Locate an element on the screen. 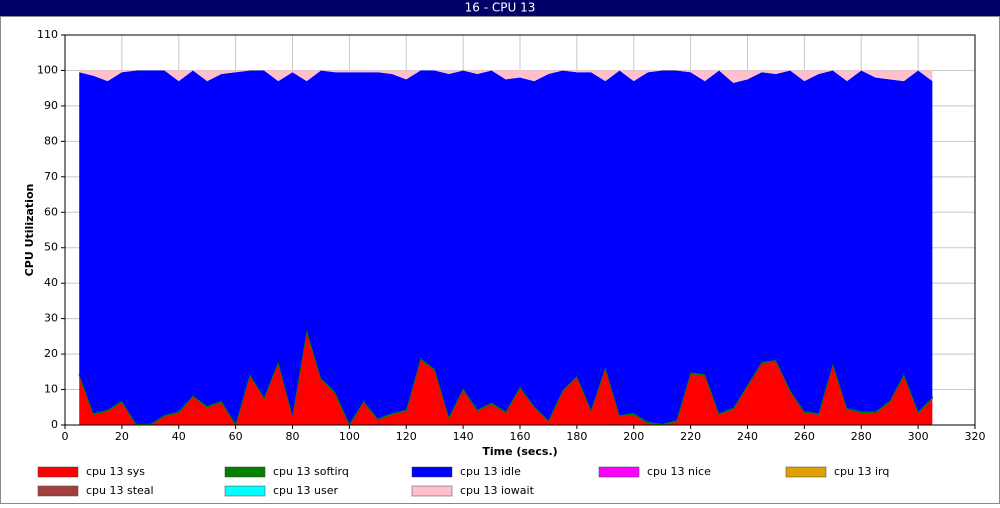 This screenshot has width=1000, height=508. y-tick-label: 0 is located at coordinates (54, 424).